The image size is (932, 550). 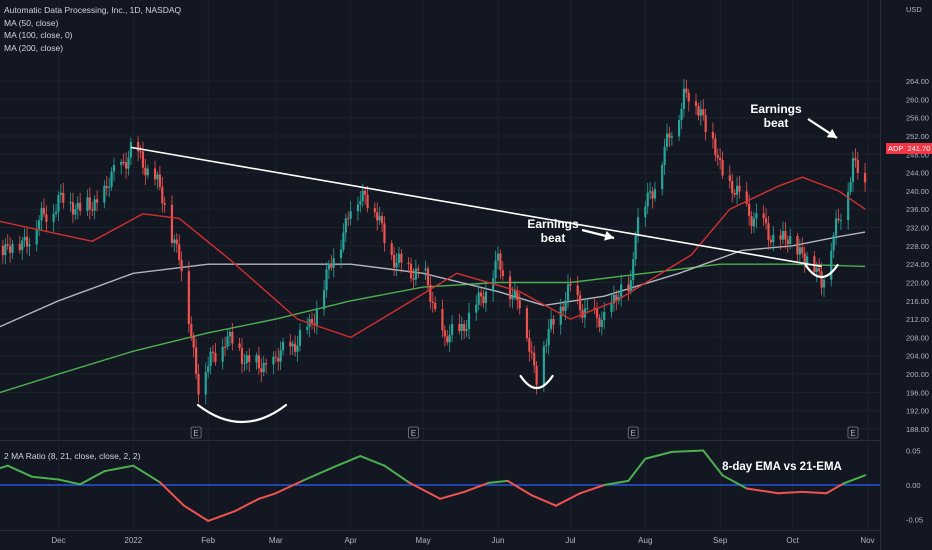 I want to click on price-tag-symbol: ADP, so click(x=896, y=148).